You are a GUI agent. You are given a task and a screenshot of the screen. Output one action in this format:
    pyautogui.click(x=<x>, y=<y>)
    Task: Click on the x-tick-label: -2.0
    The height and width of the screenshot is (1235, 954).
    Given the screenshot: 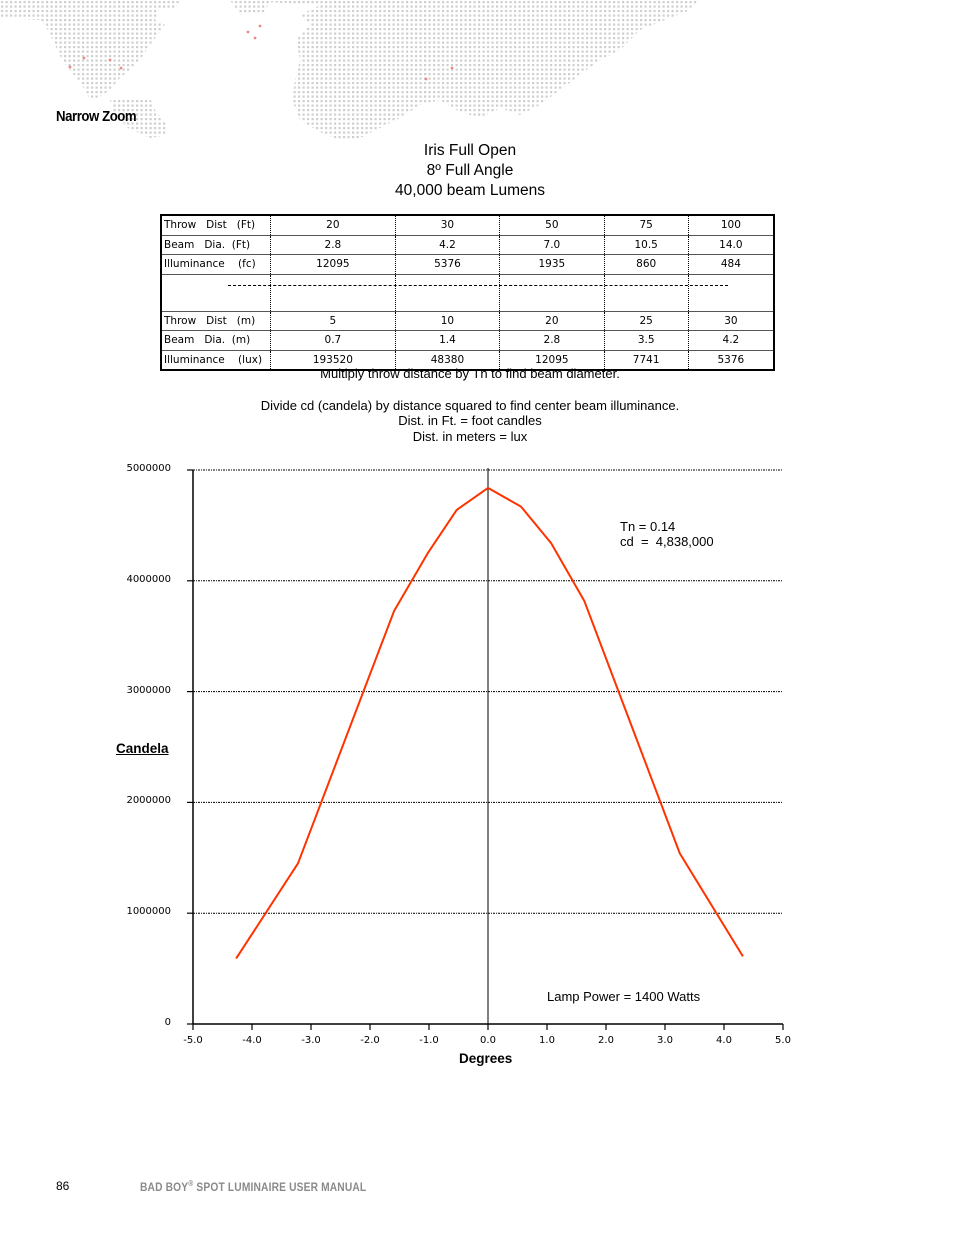 What is the action you would take?
    pyautogui.click(x=370, y=1040)
    